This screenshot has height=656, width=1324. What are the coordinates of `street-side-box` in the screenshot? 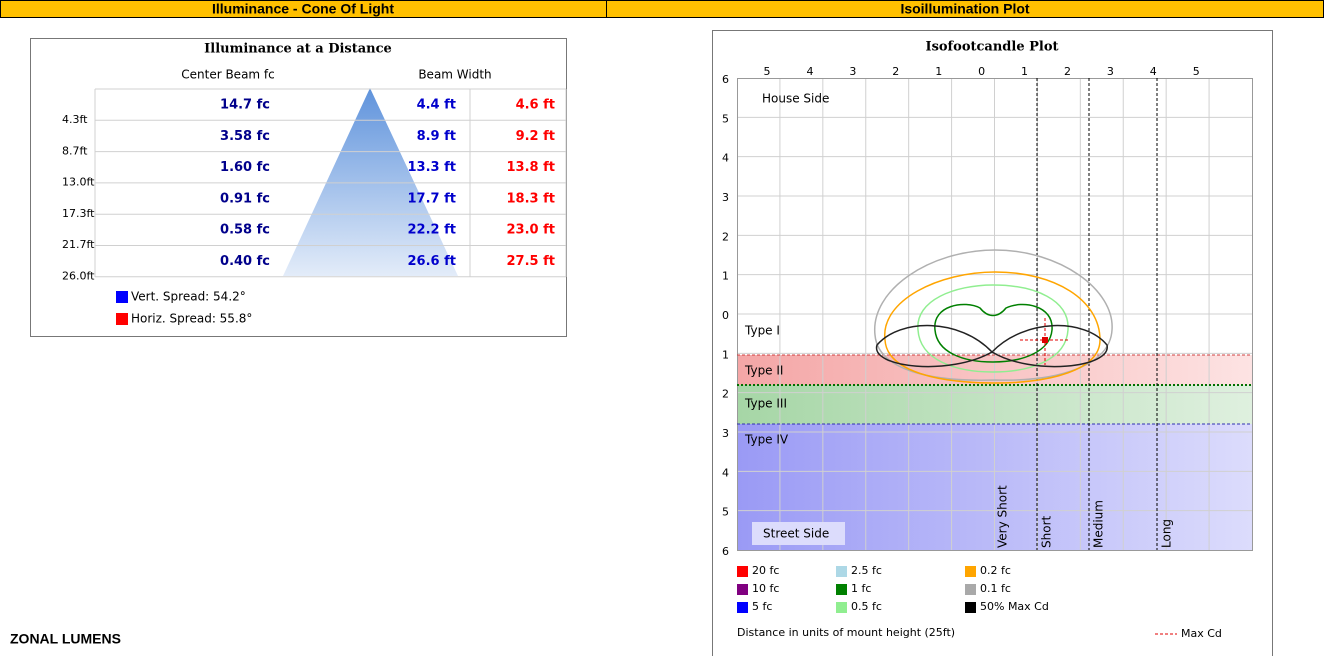 It's located at (798, 533).